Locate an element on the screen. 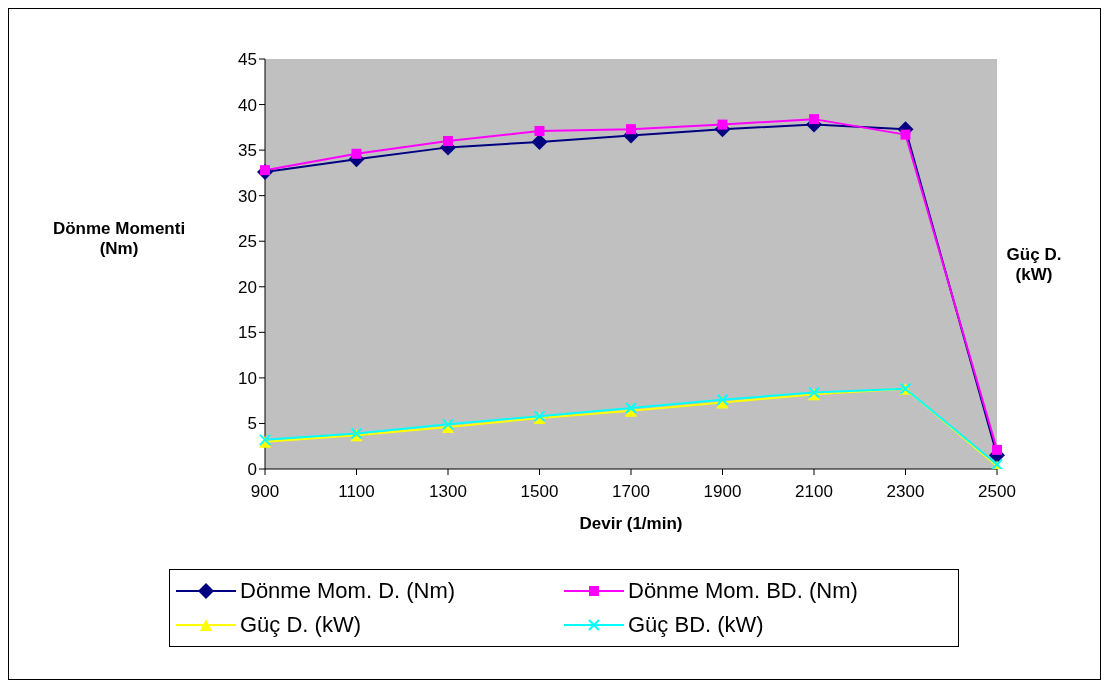  legend-label: Dönme Mom. BD. (Nm) is located at coordinates (743, 591).